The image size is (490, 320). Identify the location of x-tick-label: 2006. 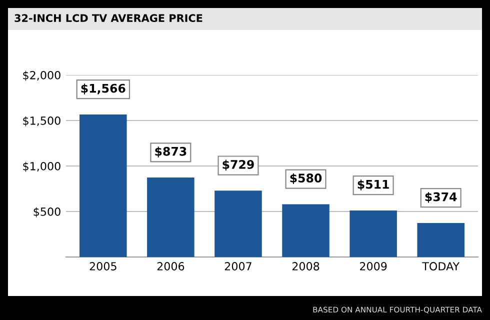
(170, 266).